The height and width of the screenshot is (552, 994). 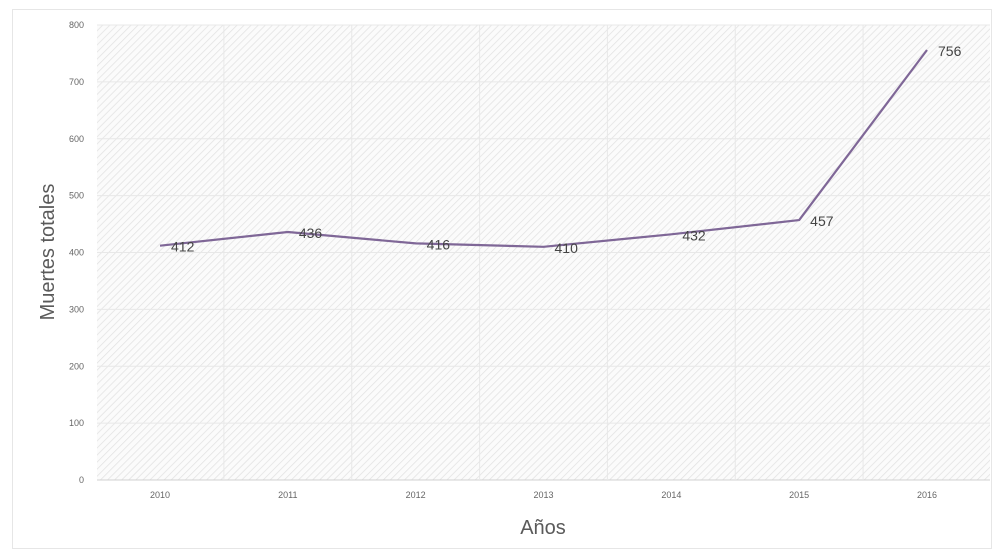 I want to click on x-tick-label: 2015, so click(x=799, y=495).